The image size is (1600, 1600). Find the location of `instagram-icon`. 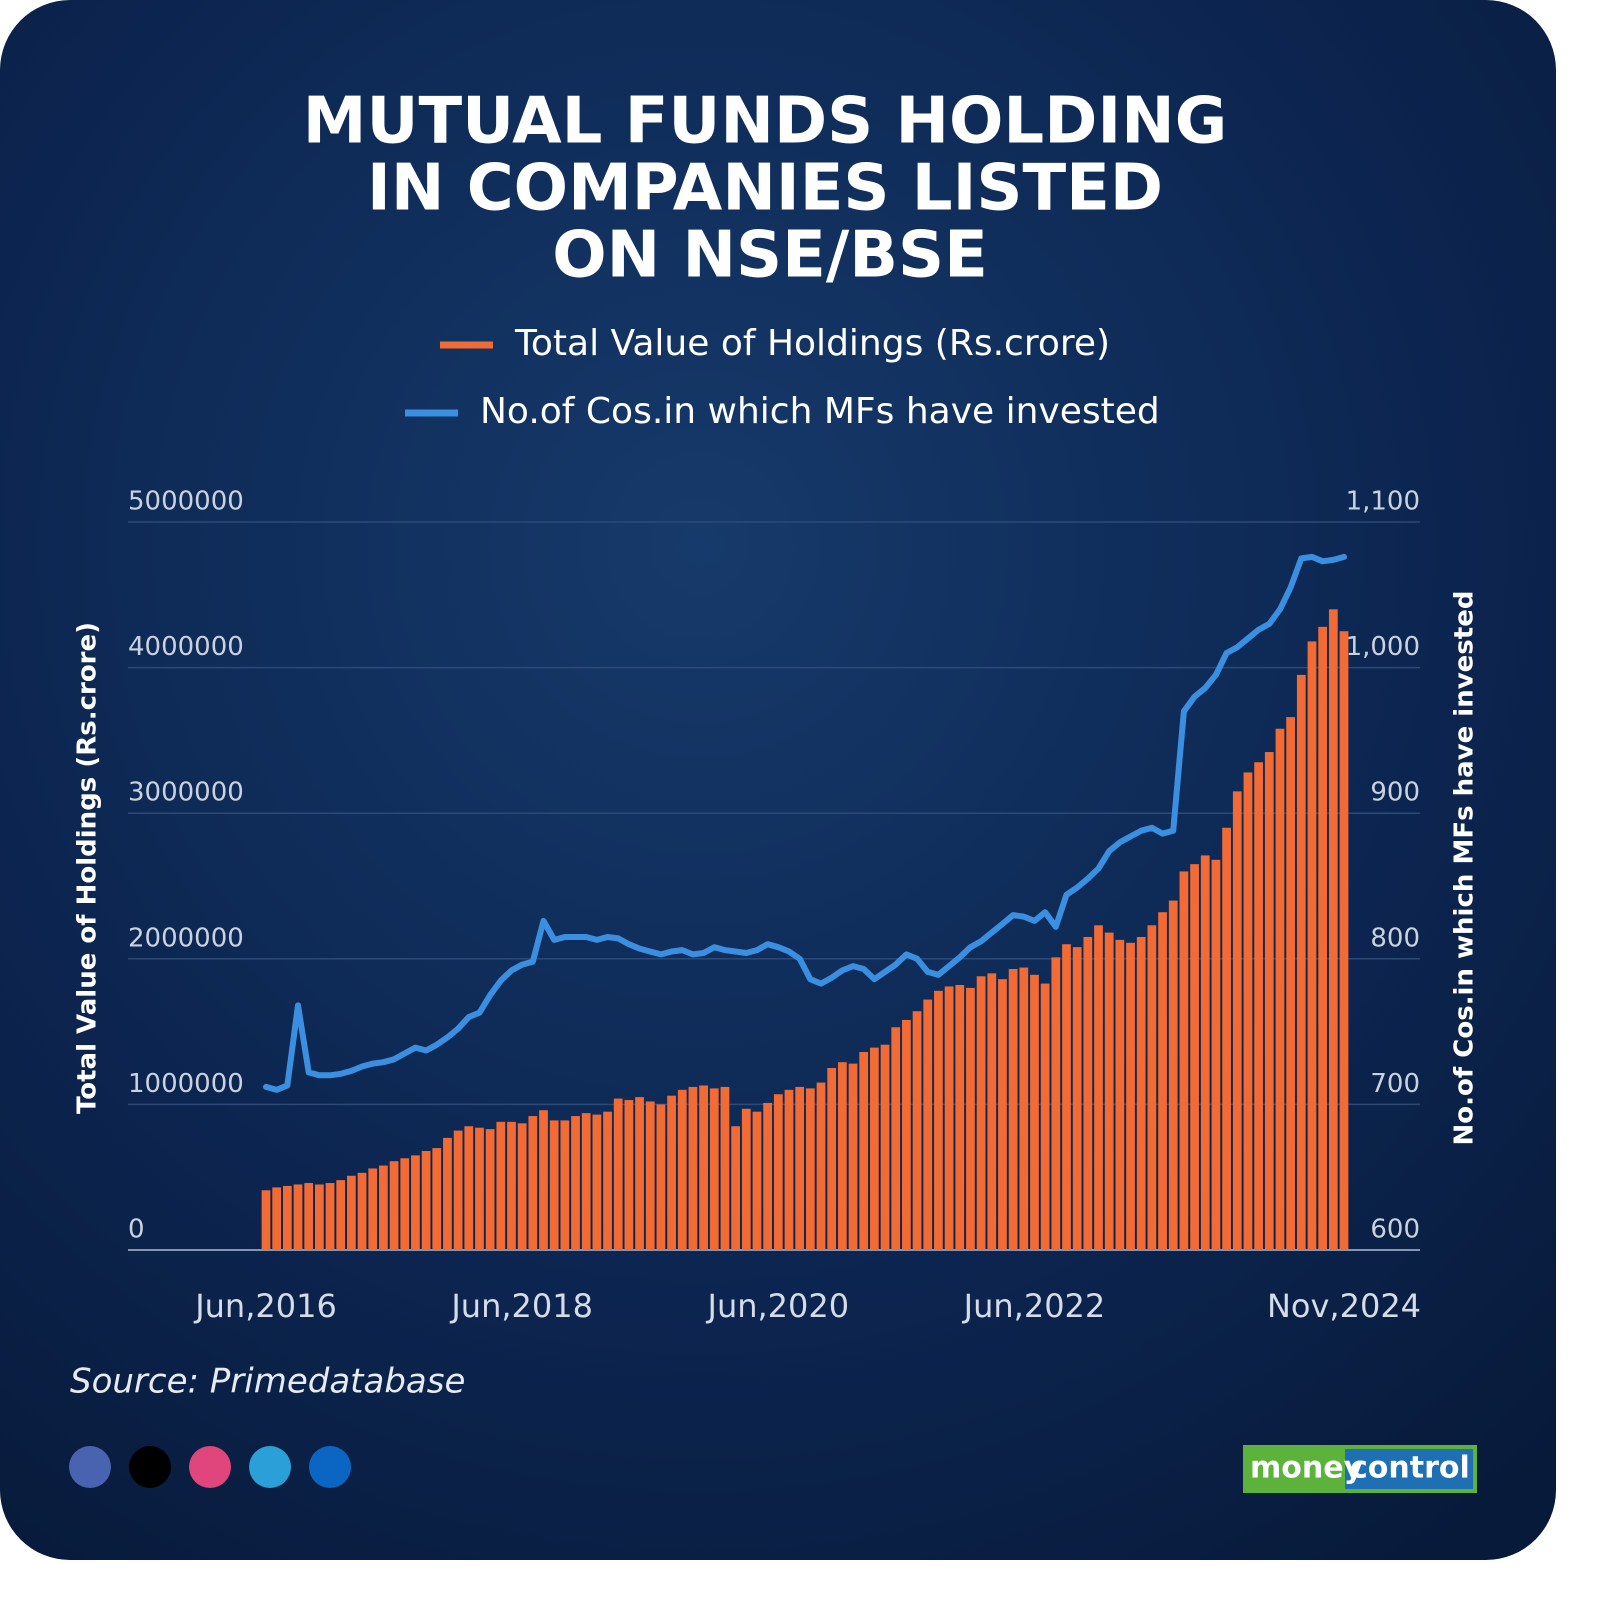

instagram-icon is located at coordinates (210, 1467).